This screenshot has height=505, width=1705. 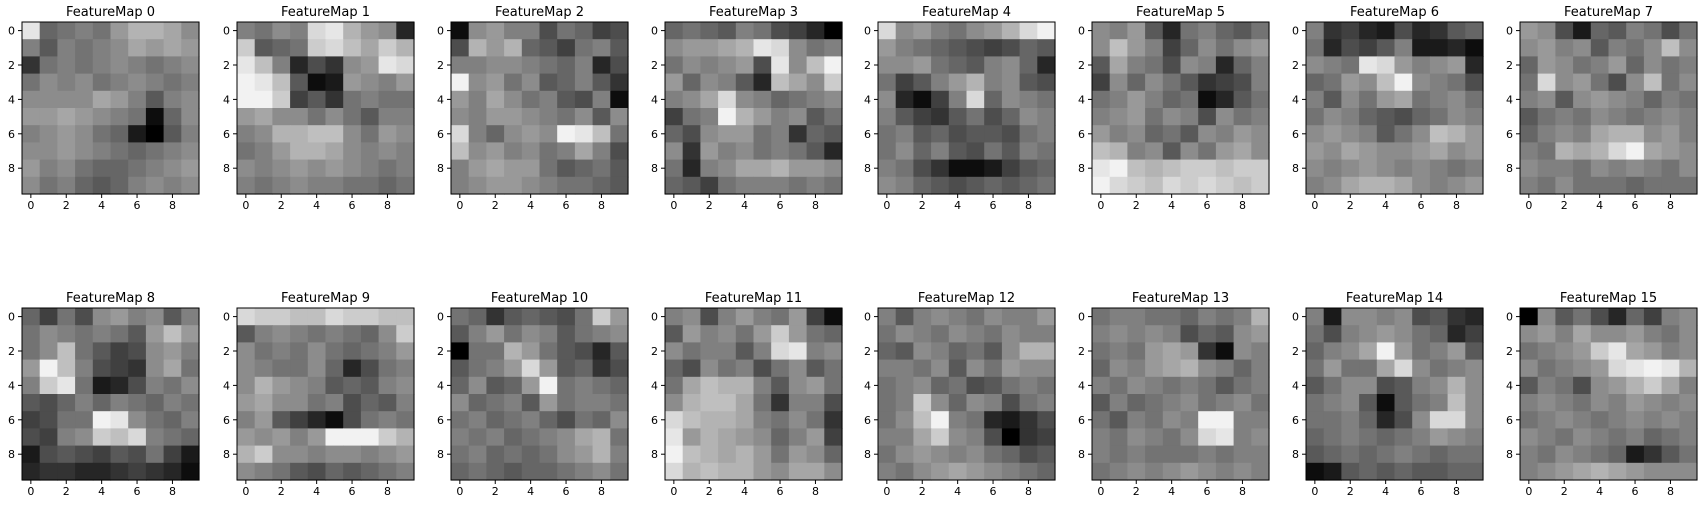 What do you see at coordinates (325, 12) in the screenshot?
I see `panel-title: FeatureMap 1` at bounding box center [325, 12].